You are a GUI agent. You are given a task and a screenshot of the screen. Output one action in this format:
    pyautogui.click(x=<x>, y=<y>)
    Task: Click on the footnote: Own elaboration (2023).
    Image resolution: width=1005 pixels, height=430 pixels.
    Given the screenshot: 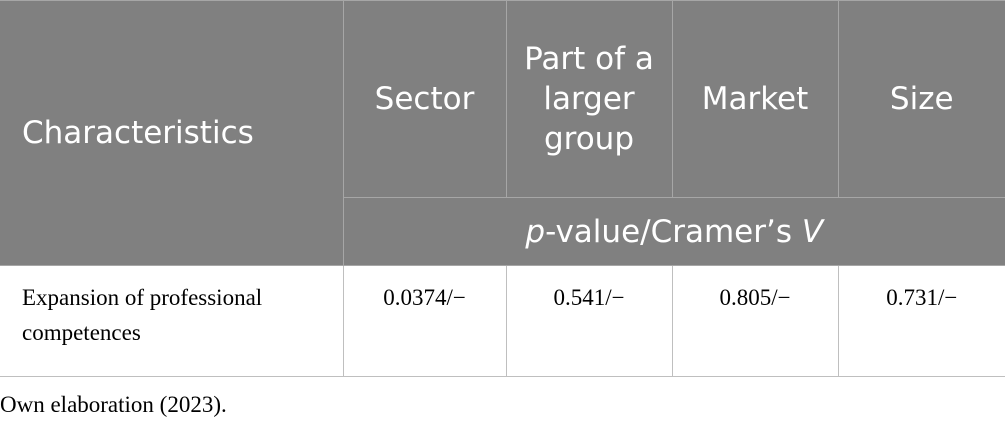 What is the action you would take?
    pyautogui.click(x=113, y=404)
    